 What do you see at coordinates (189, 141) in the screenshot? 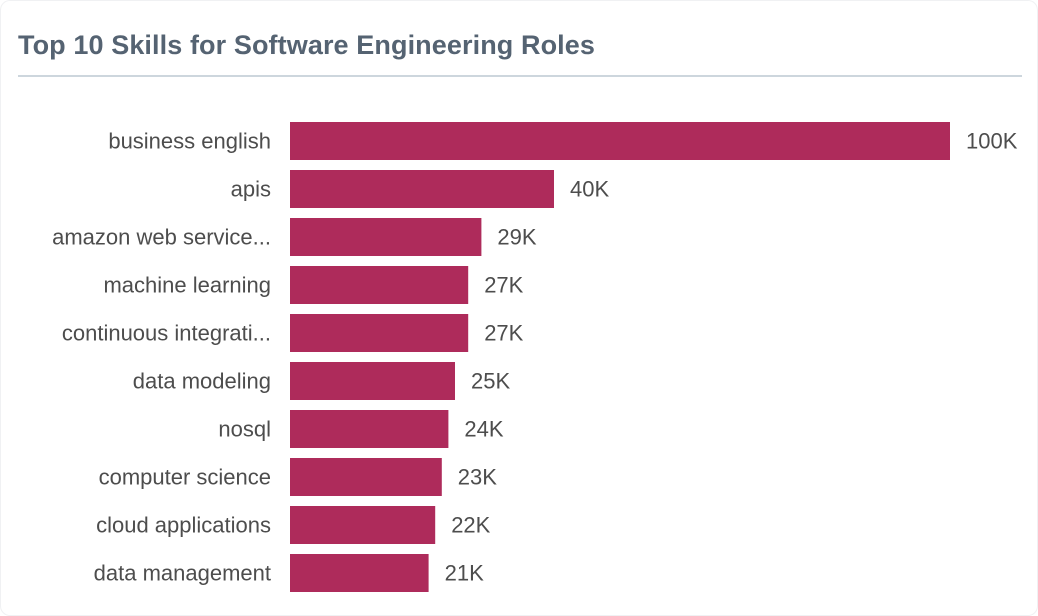
I see `category-label: business english` at bounding box center [189, 141].